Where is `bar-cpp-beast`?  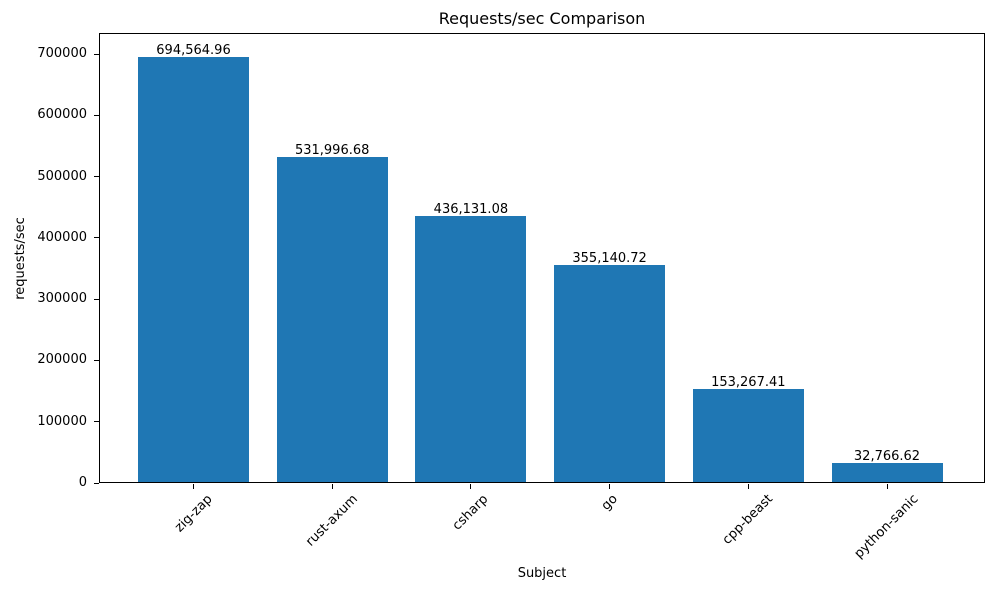 bar-cpp-beast is located at coordinates (748, 436).